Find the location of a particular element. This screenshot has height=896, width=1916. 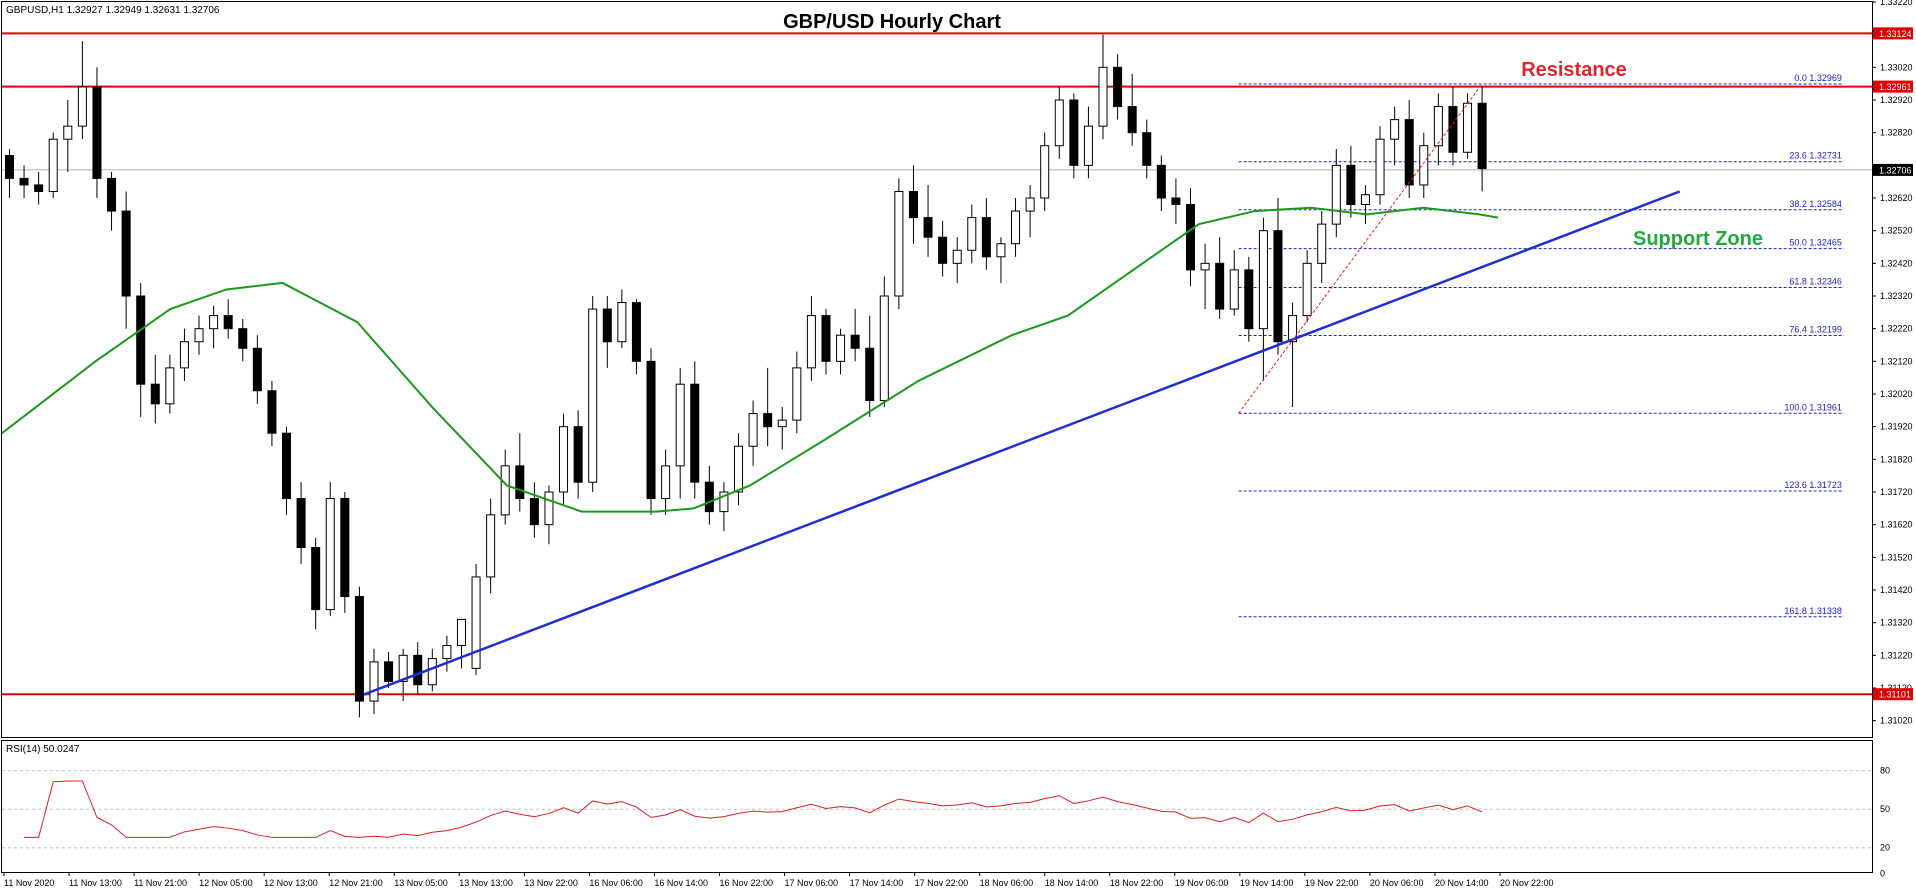

fib-level-label: 23.6 1.32731 is located at coordinates (1815, 156).